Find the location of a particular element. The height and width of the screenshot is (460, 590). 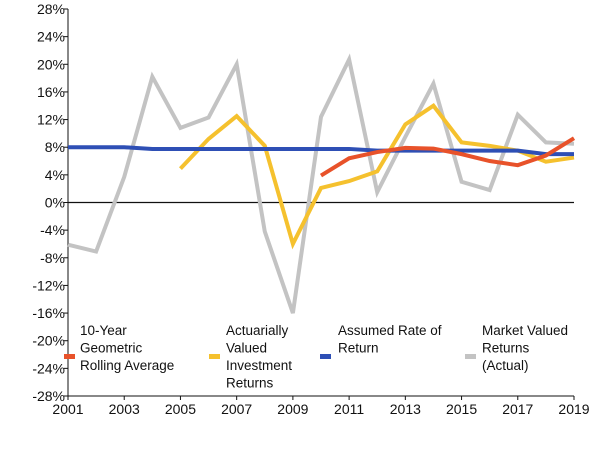

legend-label-assumed-rate-of-return: Assumed Rate of is located at coordinates (390, 330).